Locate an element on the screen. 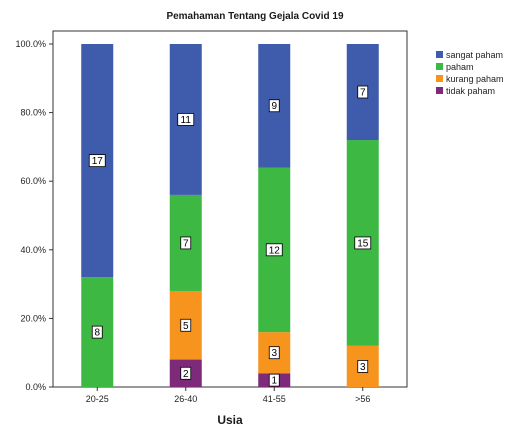  data-label: 8 is located at coordinates (97, 333).